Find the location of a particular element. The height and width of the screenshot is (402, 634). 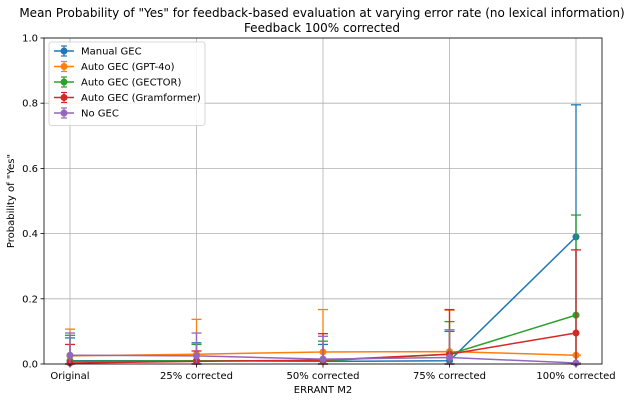

legend-entry: Auto GEC (GPT-4o) is located at coordinates (114, 66).